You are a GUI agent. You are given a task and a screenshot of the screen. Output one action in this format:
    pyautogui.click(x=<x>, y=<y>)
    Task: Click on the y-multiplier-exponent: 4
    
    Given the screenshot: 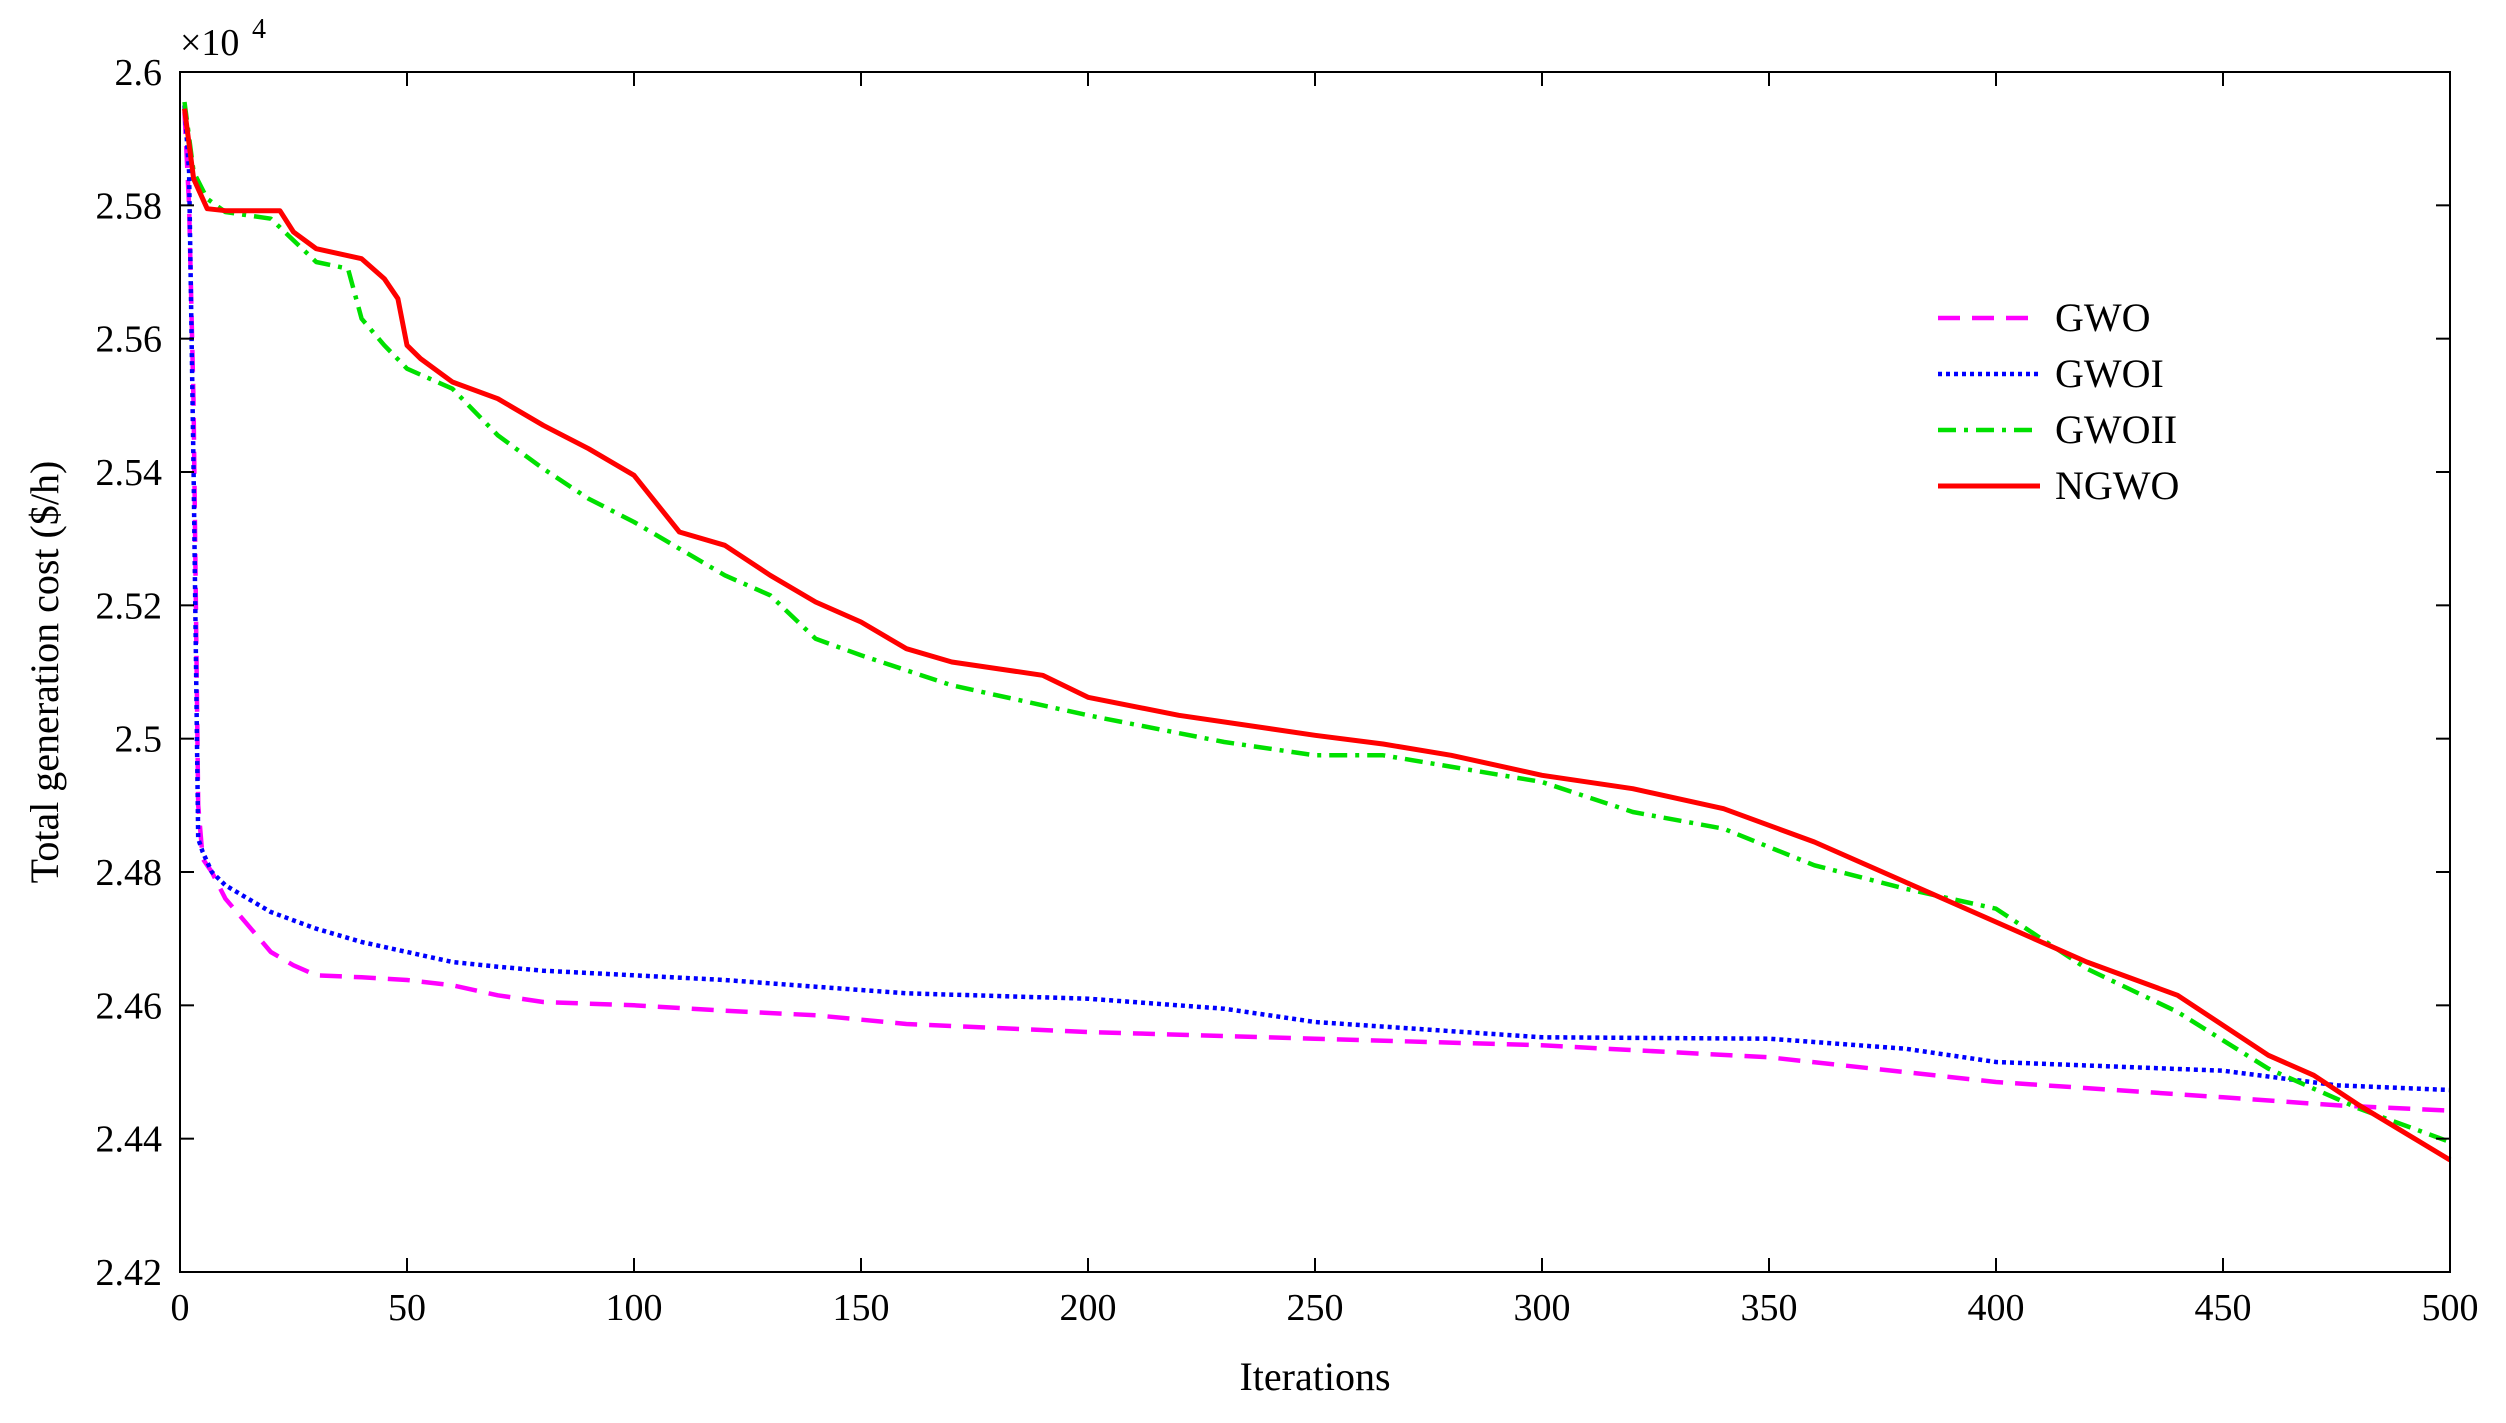 What is the action you would take?
    pyautogui.click(x=259, y=29)
    